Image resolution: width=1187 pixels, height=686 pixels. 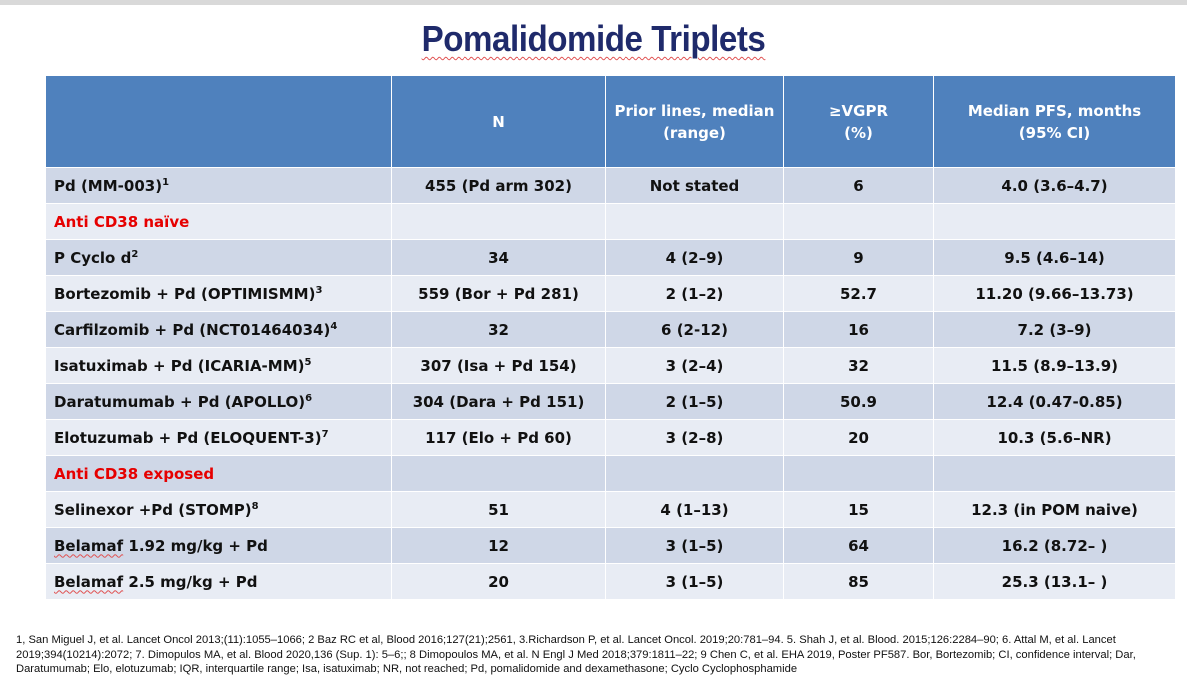 What do you see at coordinates (1054, 401) in the screenshot?
I see `pfs-cell: 12.4 (0.47-0.85)` at bounding box center [1054, 401].